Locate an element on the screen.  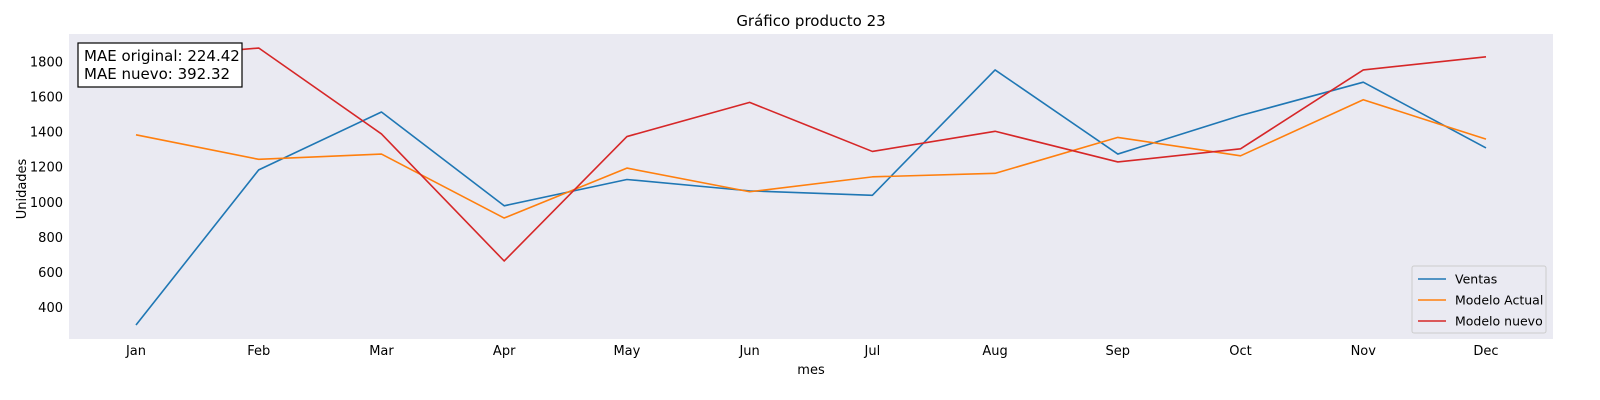
legend: Ventas Modelo Actual Modelo nuevo is located at coordinates (1479, 299).